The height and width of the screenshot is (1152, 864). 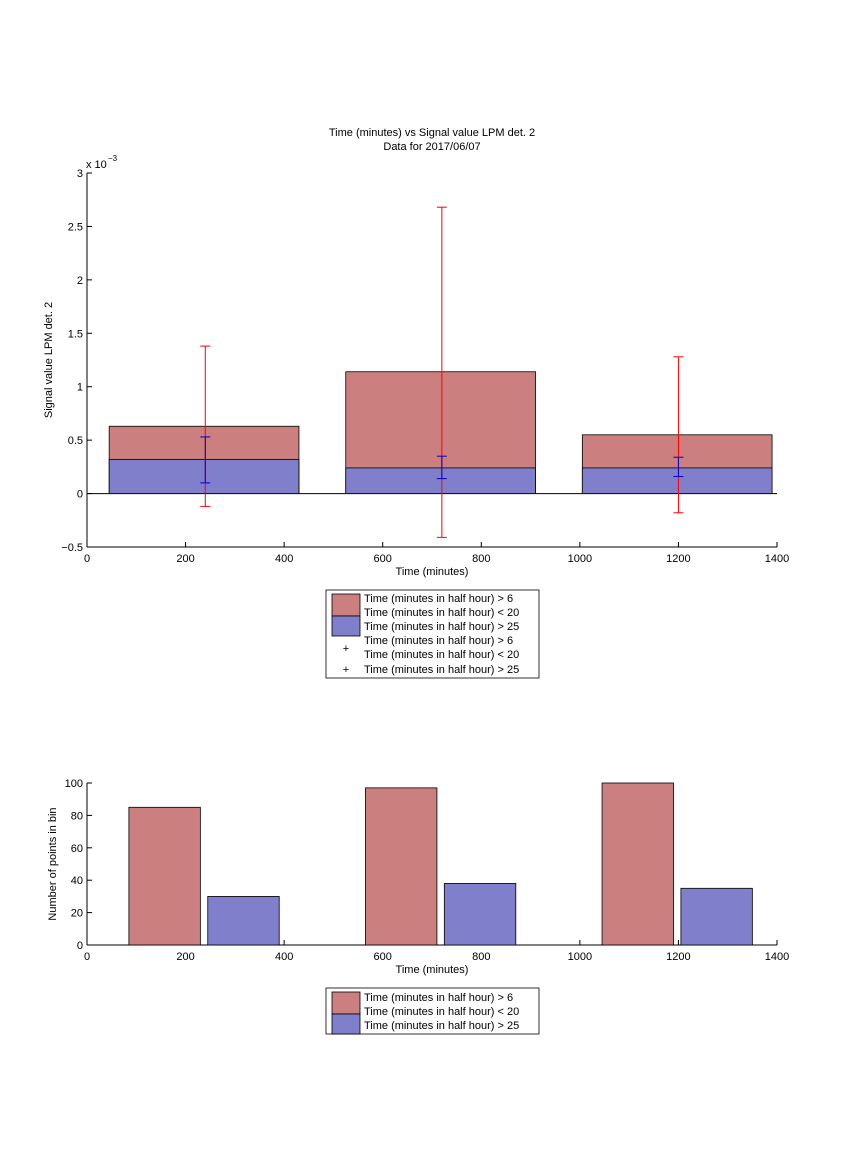 I want to click on chart2-legend-box, so click(x=432, y=1011).